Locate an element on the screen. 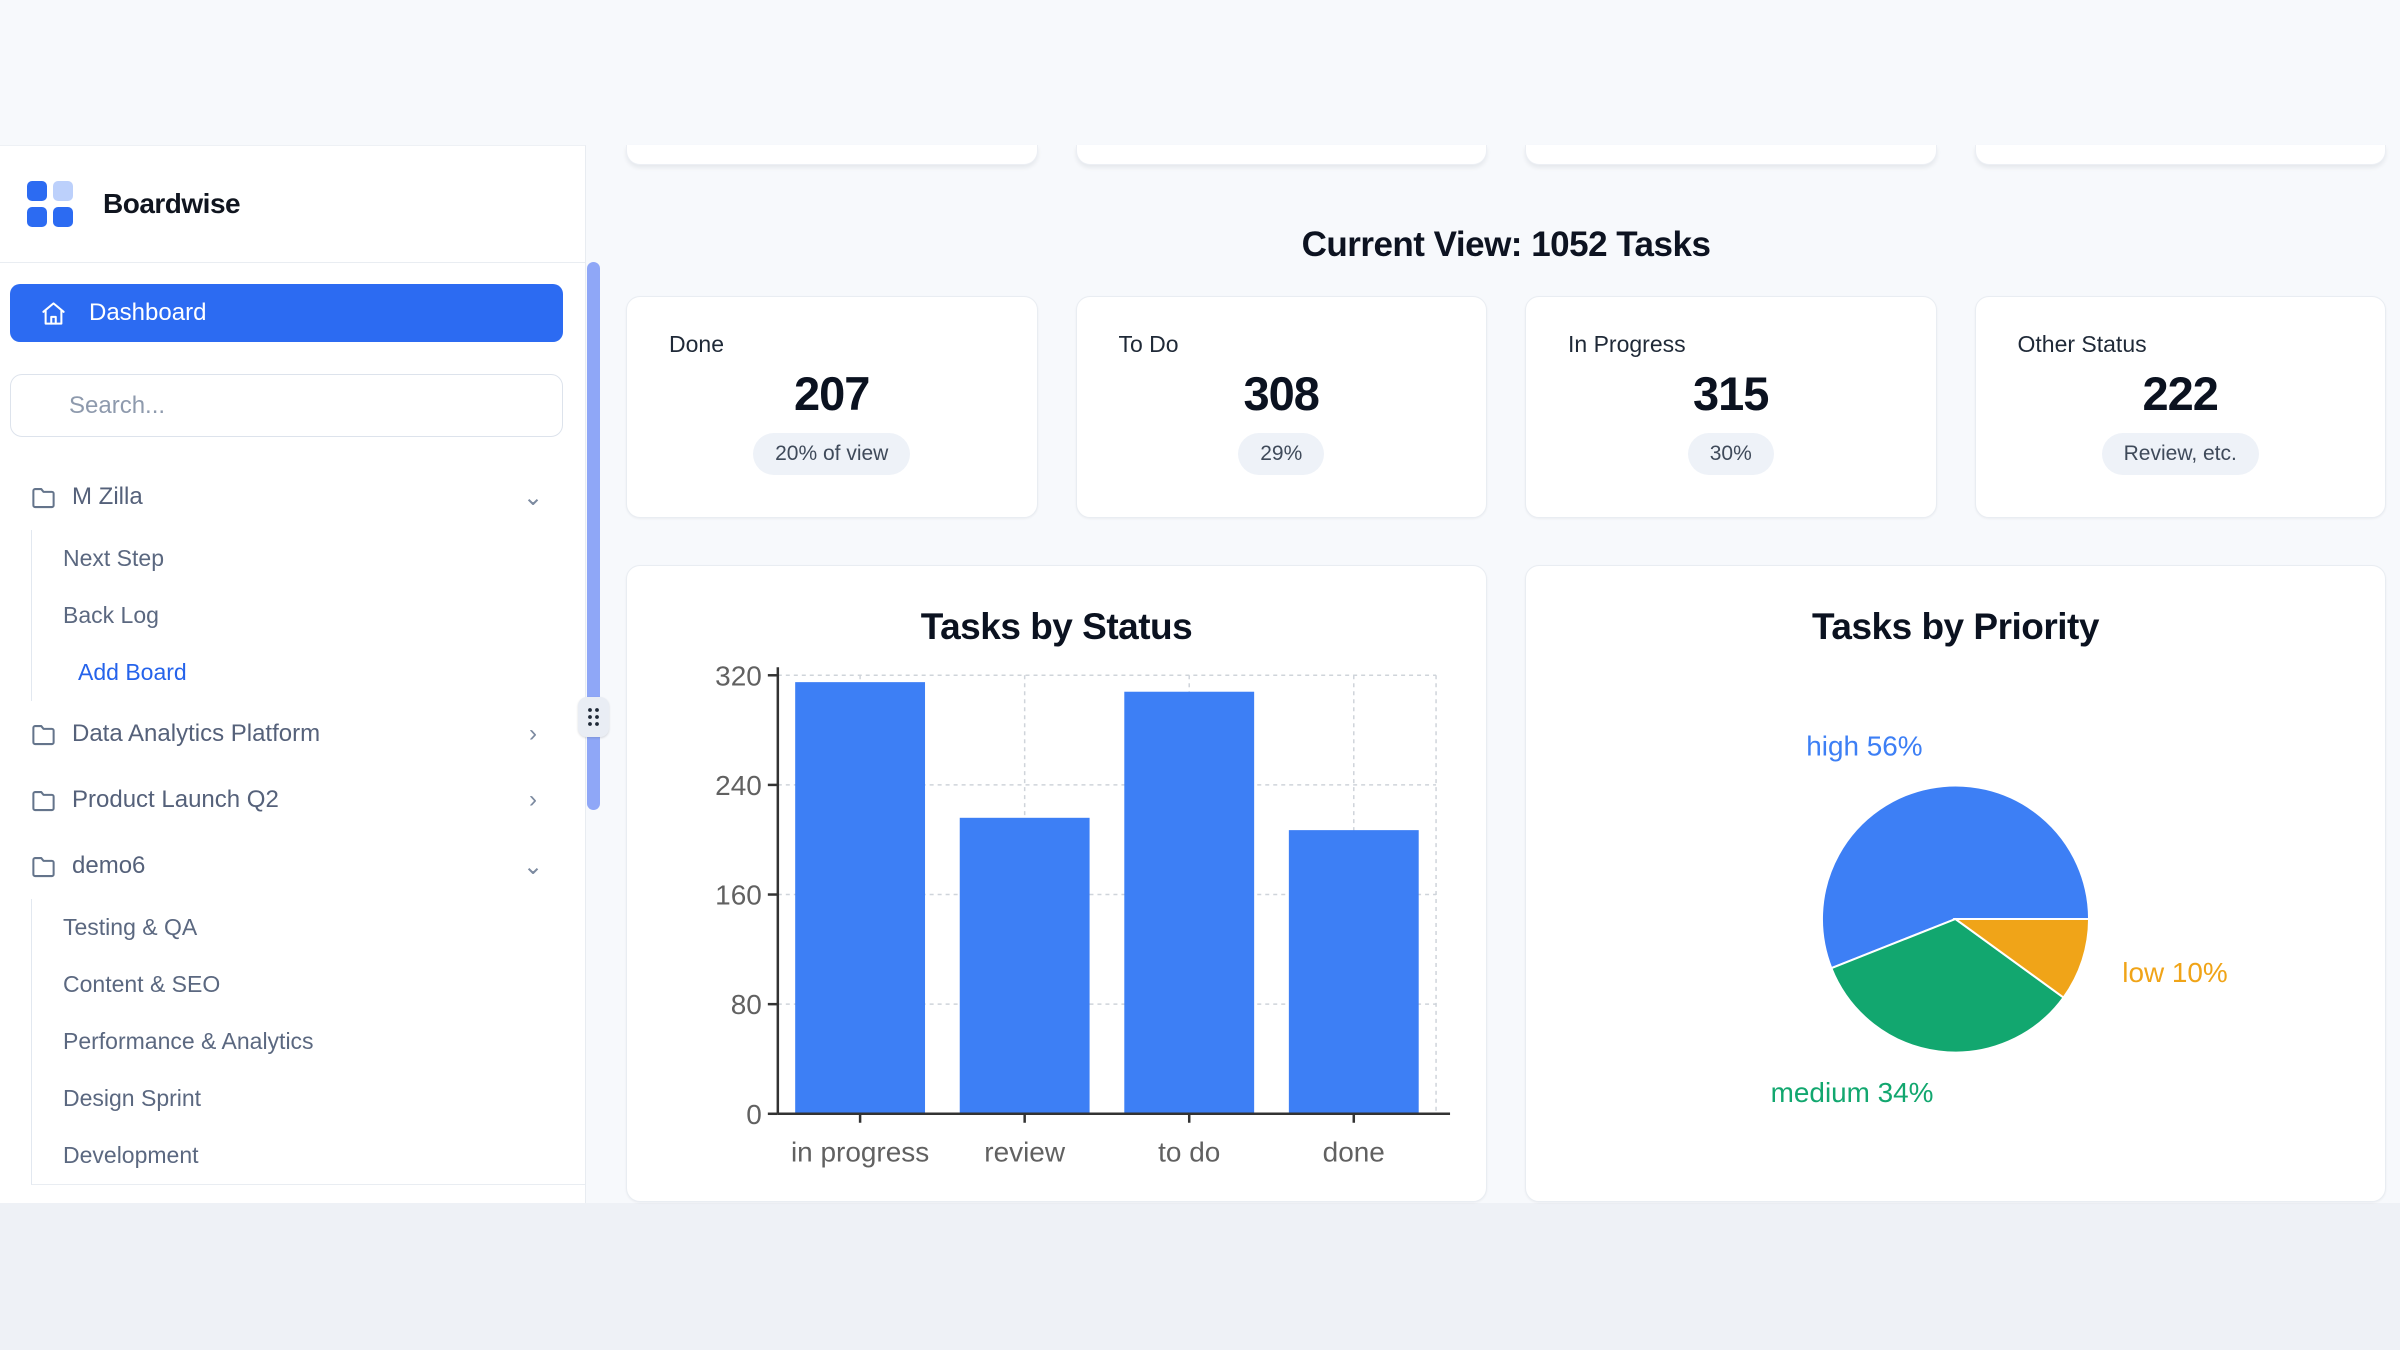 The image size is (2400, 1350). board-item: Content & SEO is located at coordinates (142, 984).